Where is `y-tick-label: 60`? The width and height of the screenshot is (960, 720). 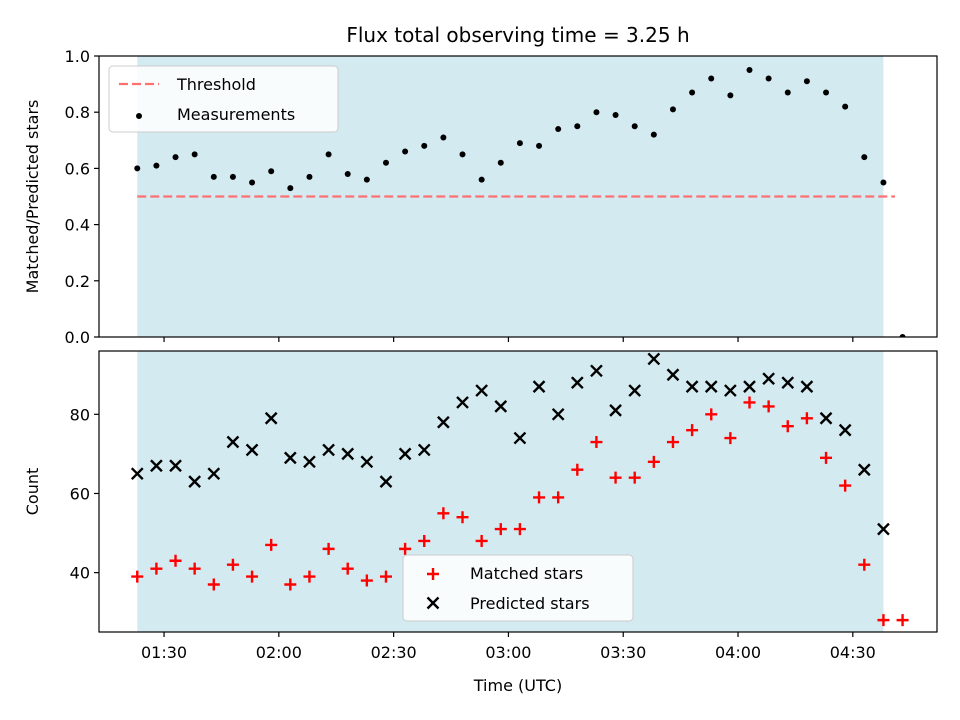
y-tick-label: 60 is located at coordinates (80, 493).